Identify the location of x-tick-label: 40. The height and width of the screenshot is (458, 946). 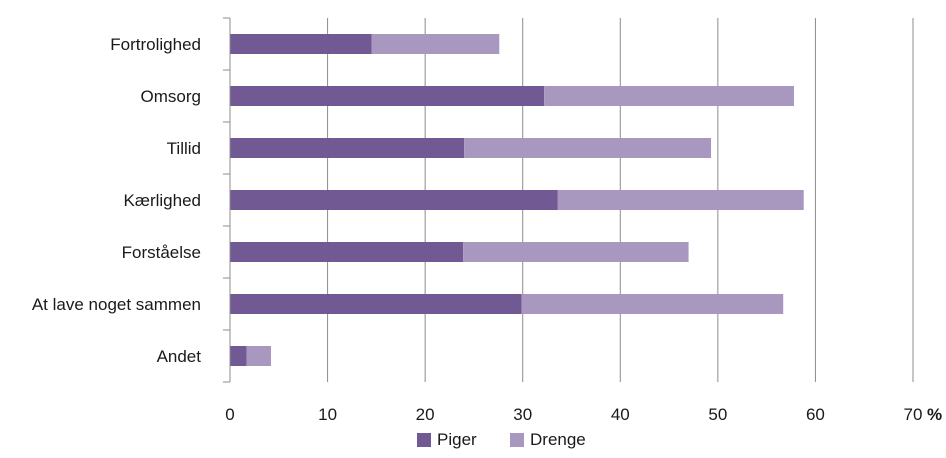
(620, 414).